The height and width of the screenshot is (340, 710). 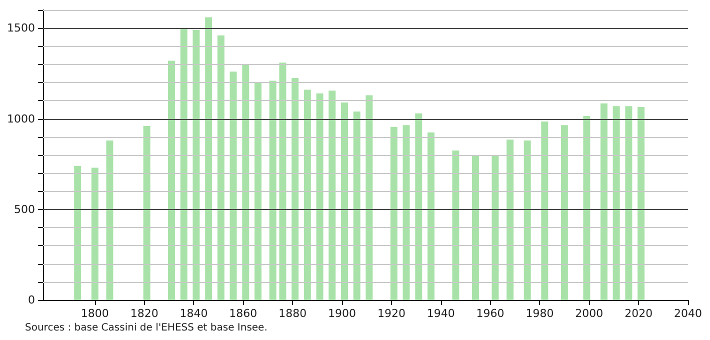 What do you see at coordinates (24, 209) in the screenshot?
I see `y-tick-label: 500` at bounding box center [24, 209].